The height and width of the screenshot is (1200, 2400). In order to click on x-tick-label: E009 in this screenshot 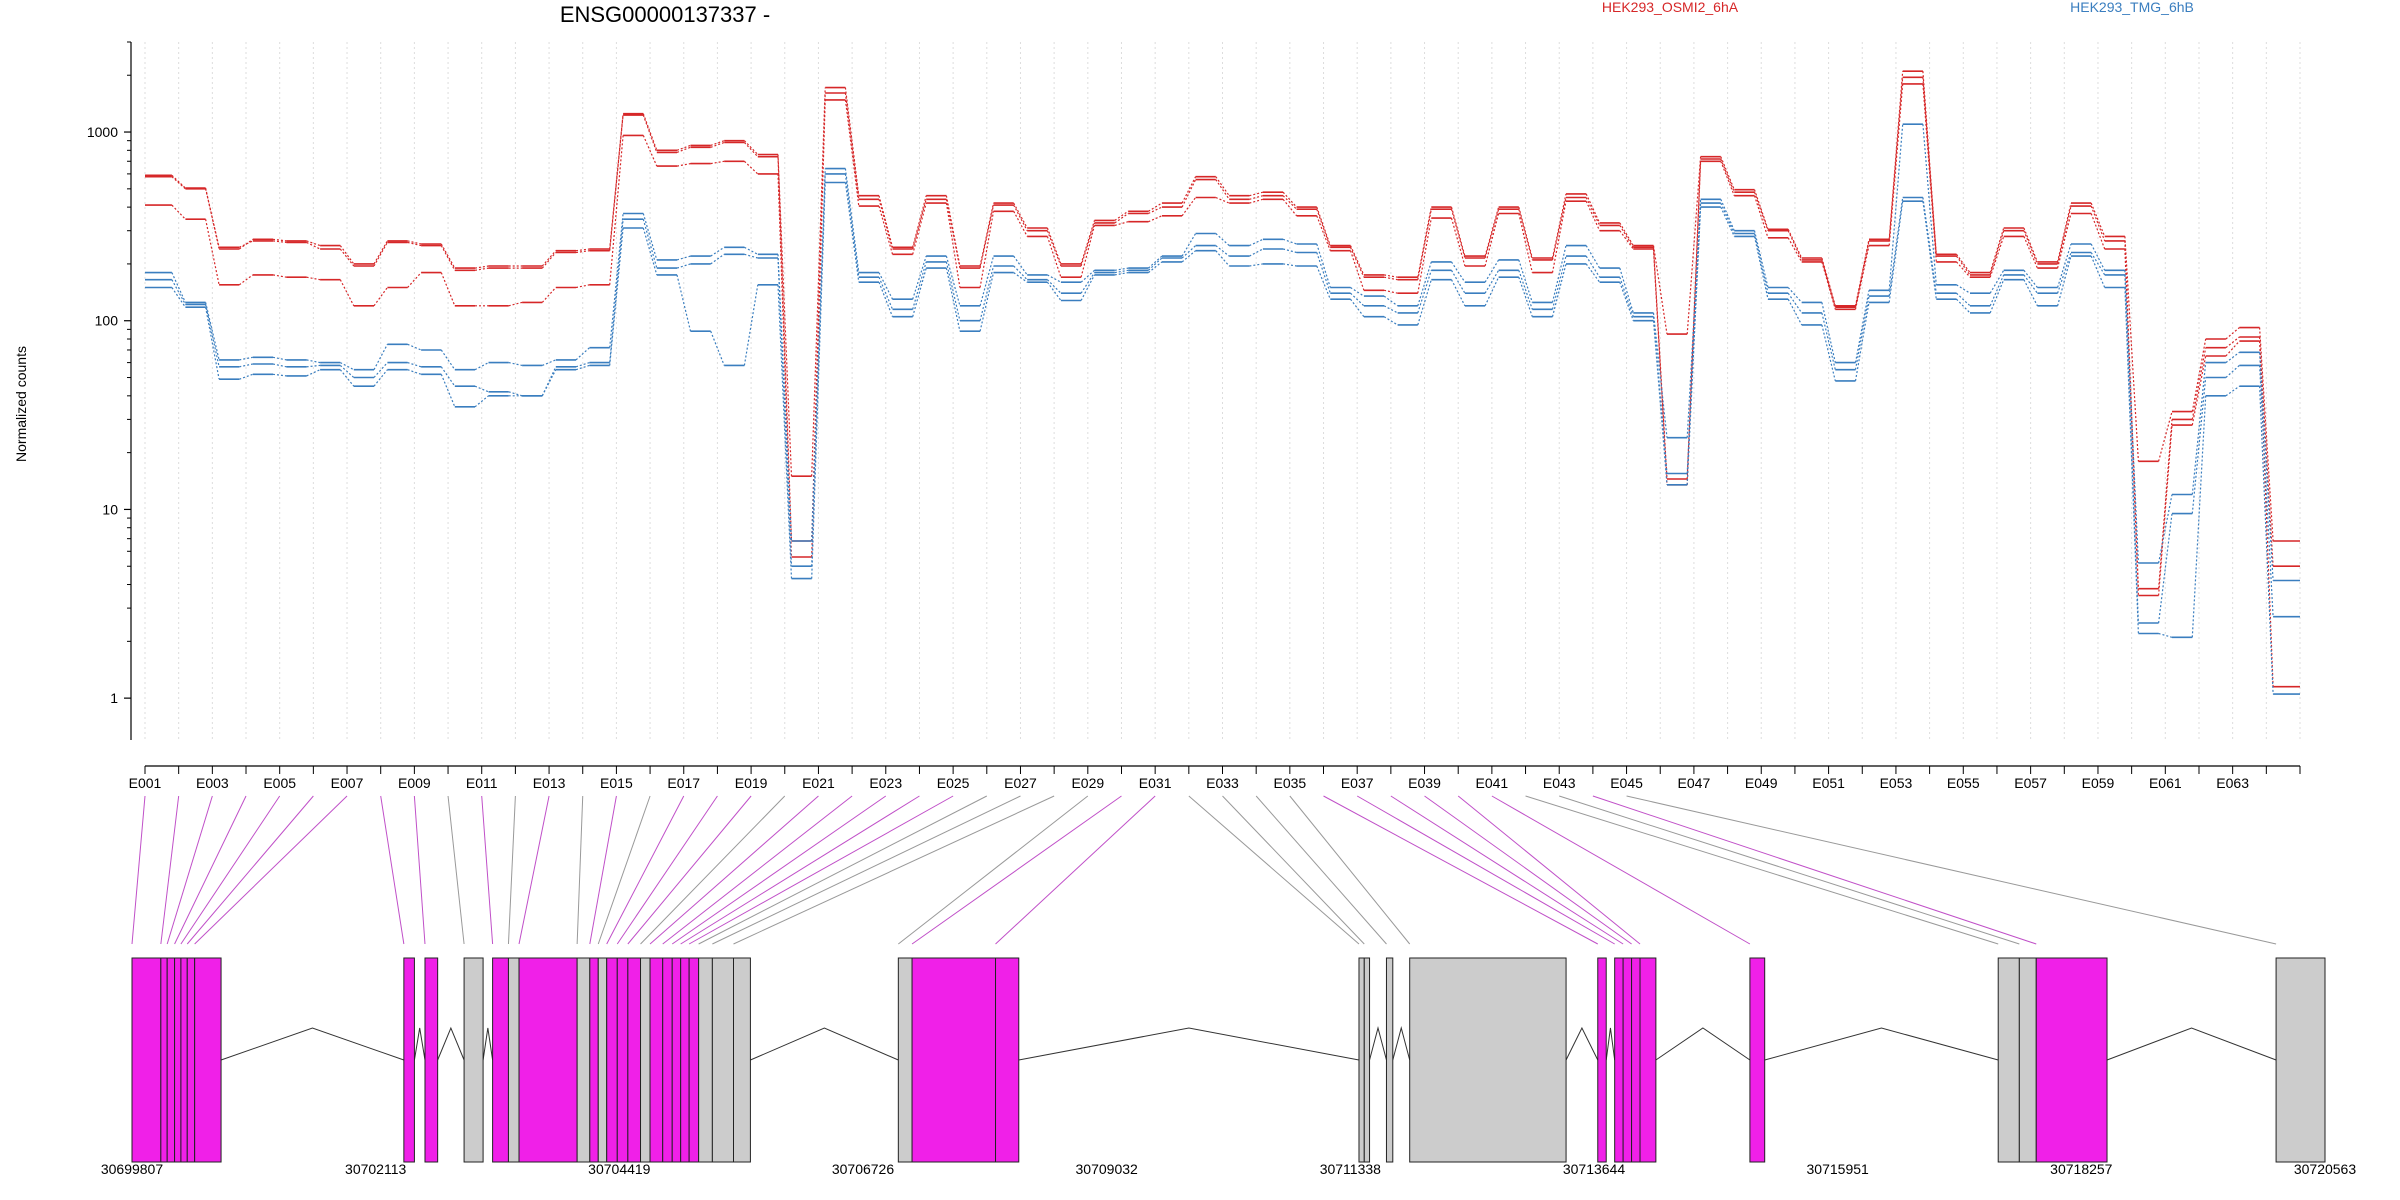, I will do `click(414, 783)`.